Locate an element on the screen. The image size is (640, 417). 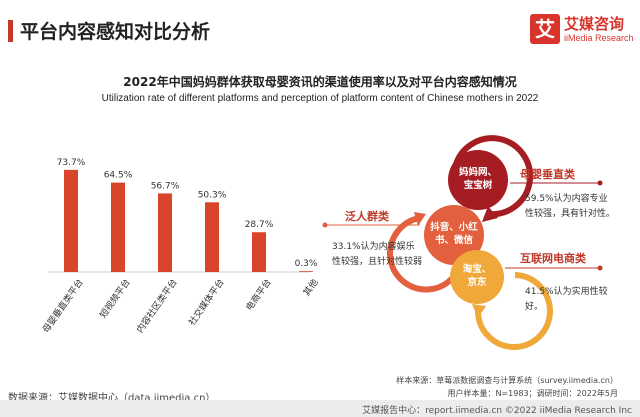
bar-value-label-1: 64.5% is located at coordinates (118, 176).